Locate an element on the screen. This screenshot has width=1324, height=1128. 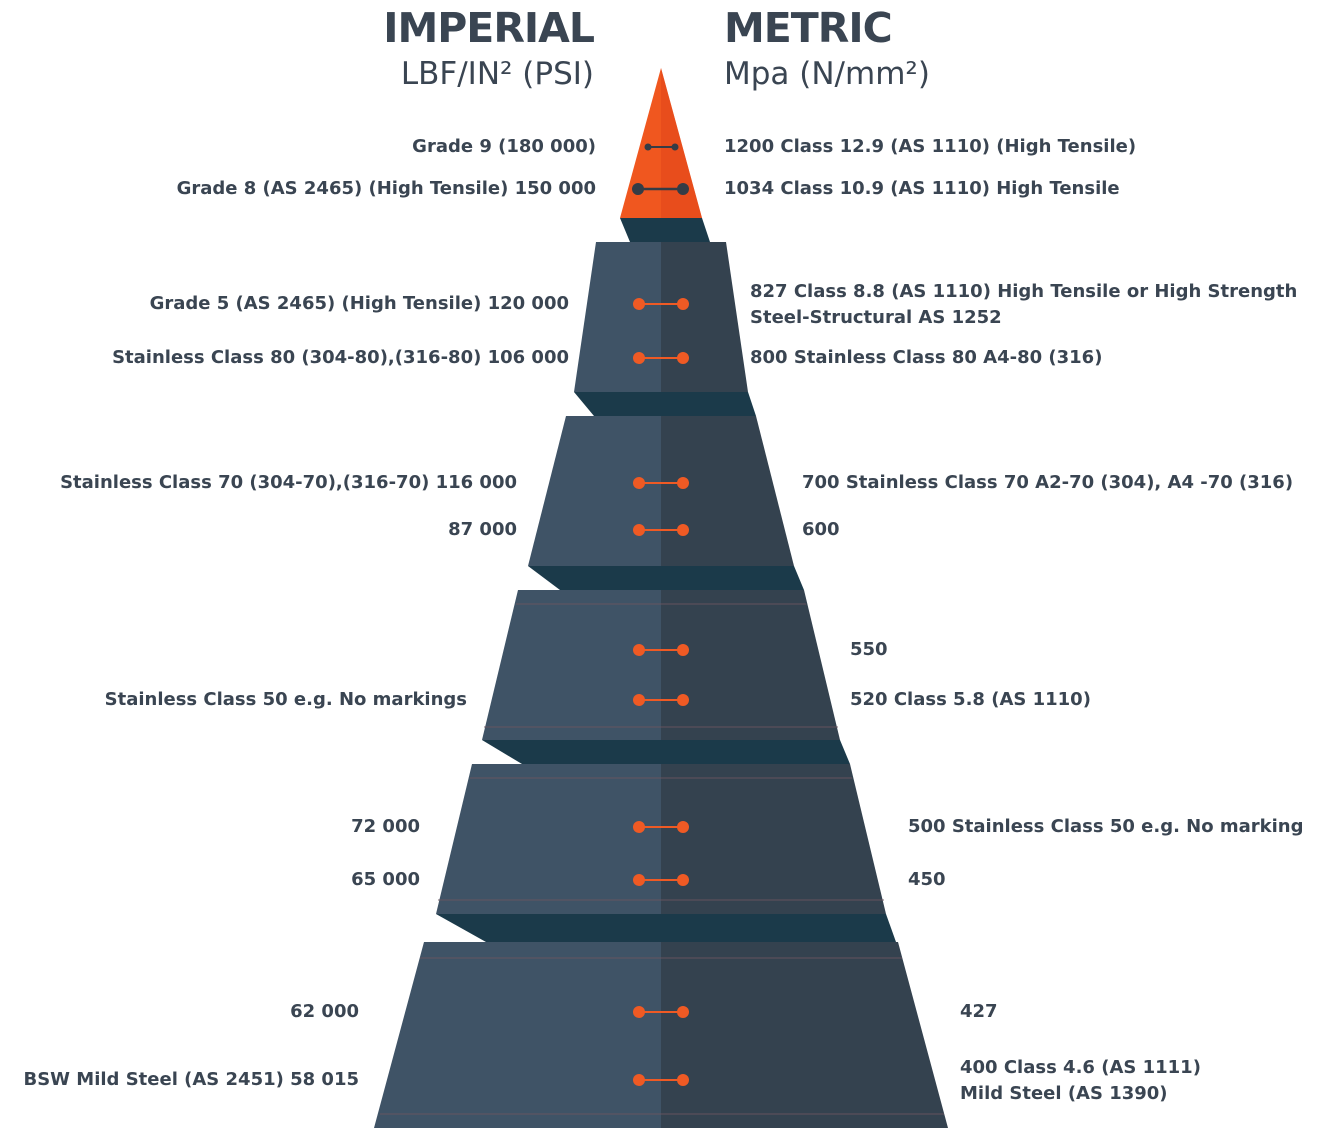
imperial-label: BSW Mild Steel (AS 2451) 58 015 is located at coordinates (191, 1079).